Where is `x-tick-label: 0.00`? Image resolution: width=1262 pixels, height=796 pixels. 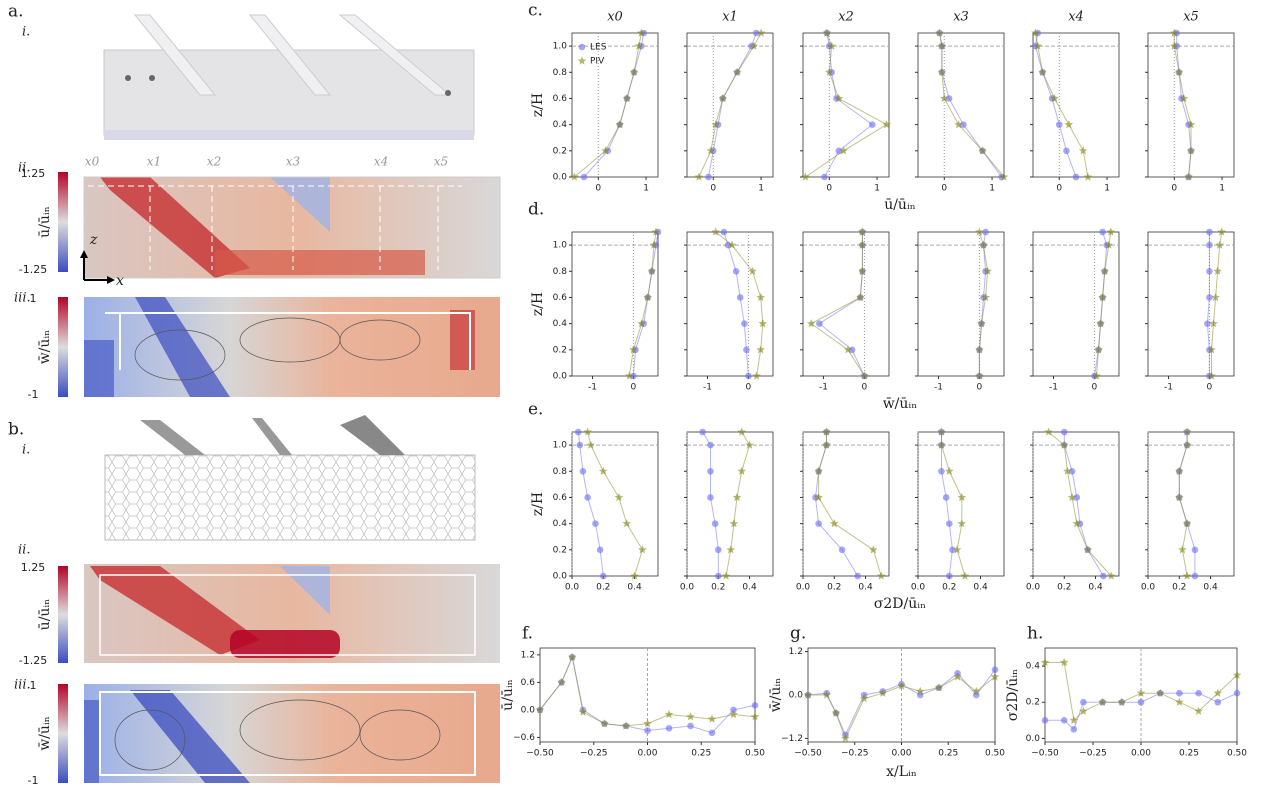
x-tick-label: 0.00 is located at coordinates (1141, 754).